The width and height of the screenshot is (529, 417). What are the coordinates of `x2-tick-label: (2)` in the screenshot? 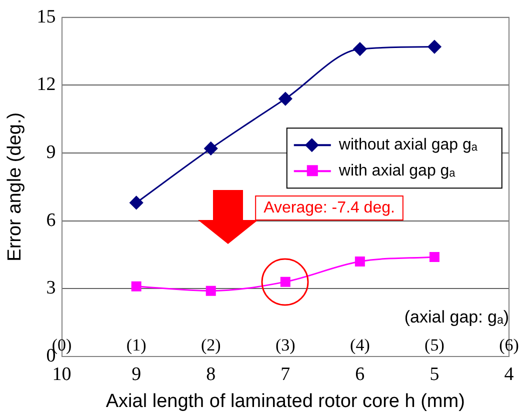 It's located at (210, 344).